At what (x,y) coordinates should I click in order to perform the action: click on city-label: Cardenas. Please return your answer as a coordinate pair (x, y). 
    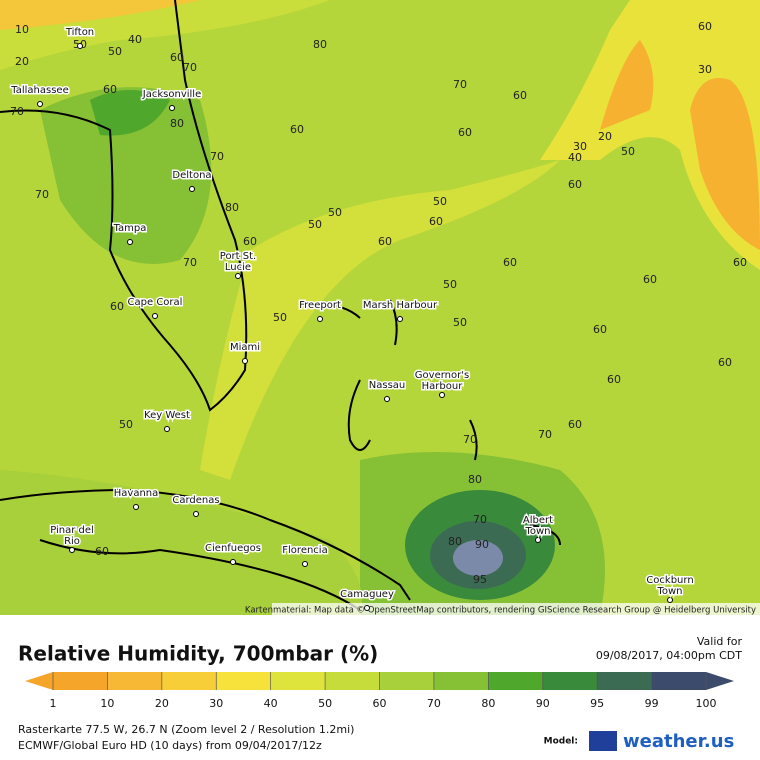
    Looking at the image, I should click on (195, 500).